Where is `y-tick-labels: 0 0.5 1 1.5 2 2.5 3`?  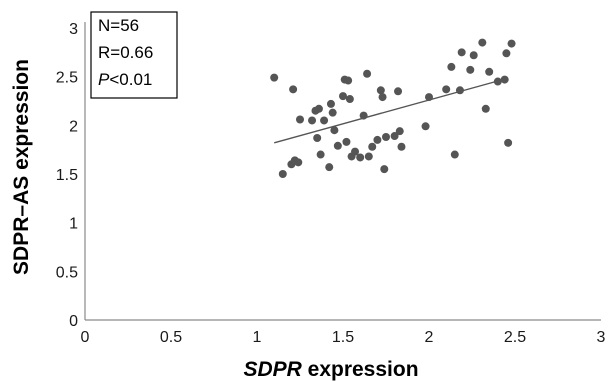 y-tick-labels: 0 0.5 1 1.5 2 2.5 3 is located at coordinates (67, 175).